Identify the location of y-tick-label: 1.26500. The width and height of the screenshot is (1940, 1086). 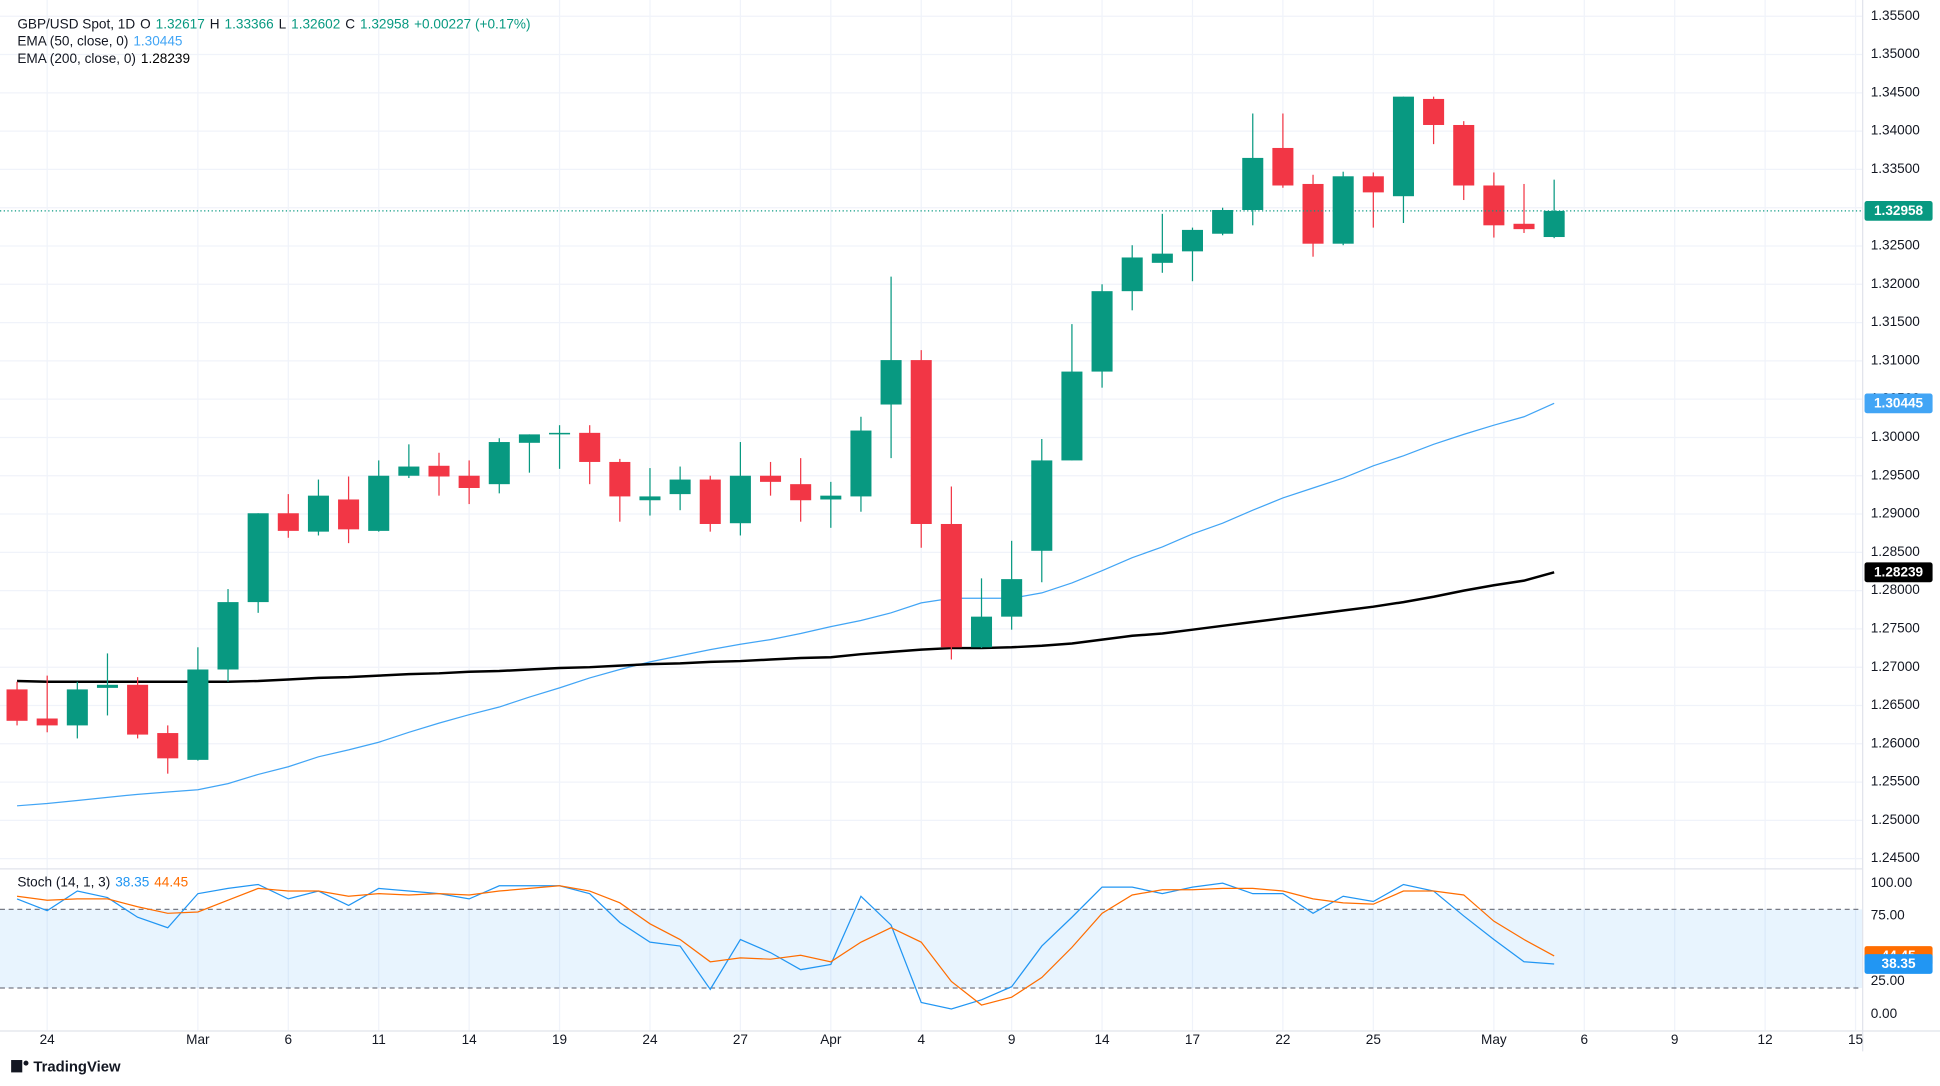
(1896, 704).